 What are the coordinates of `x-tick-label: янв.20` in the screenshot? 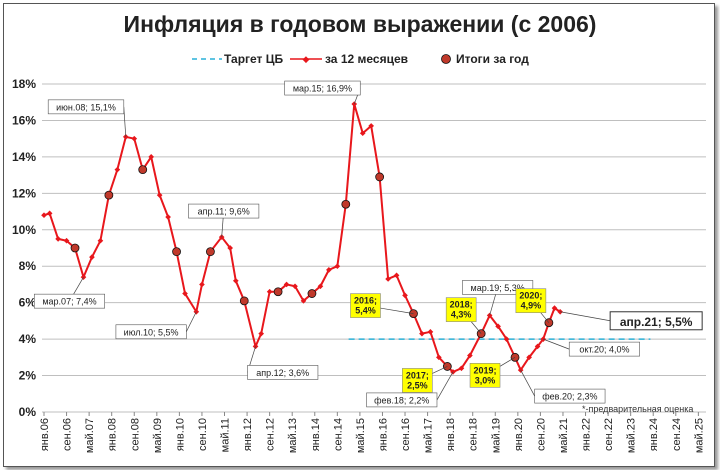 It's located at (519, 434).